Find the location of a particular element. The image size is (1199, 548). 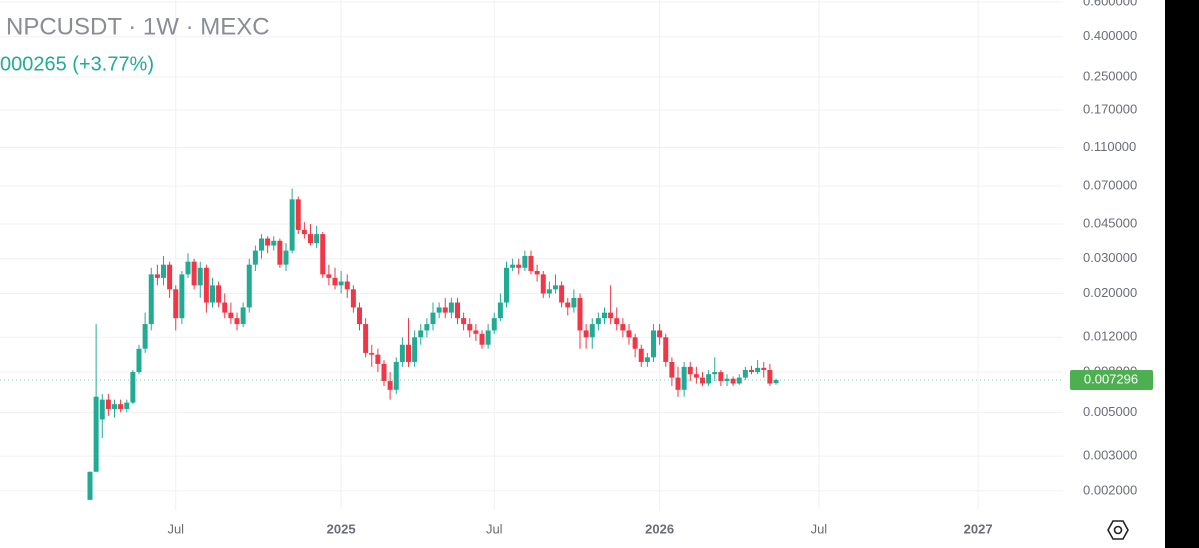

y-tick-label: 0.012000 is located at coordinates (1110, 336).